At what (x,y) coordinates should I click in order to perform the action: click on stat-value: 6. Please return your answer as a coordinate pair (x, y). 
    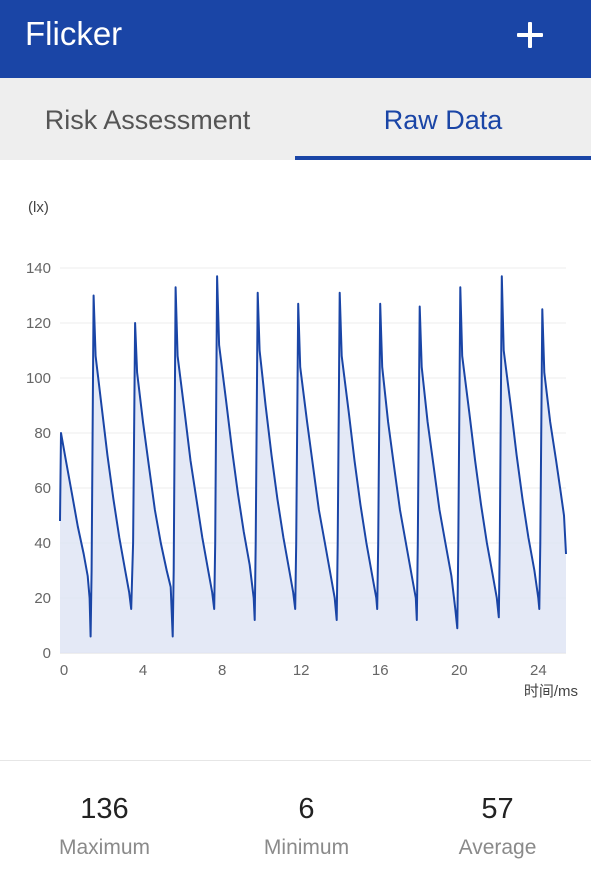
    Looking at the image, I should click on (306, 809).